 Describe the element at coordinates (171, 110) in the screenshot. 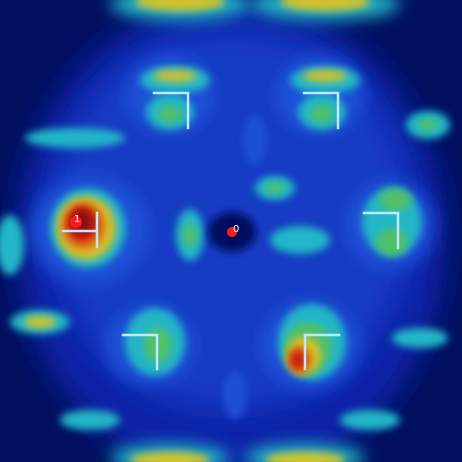

I see `left-eye-bracket` at that location.